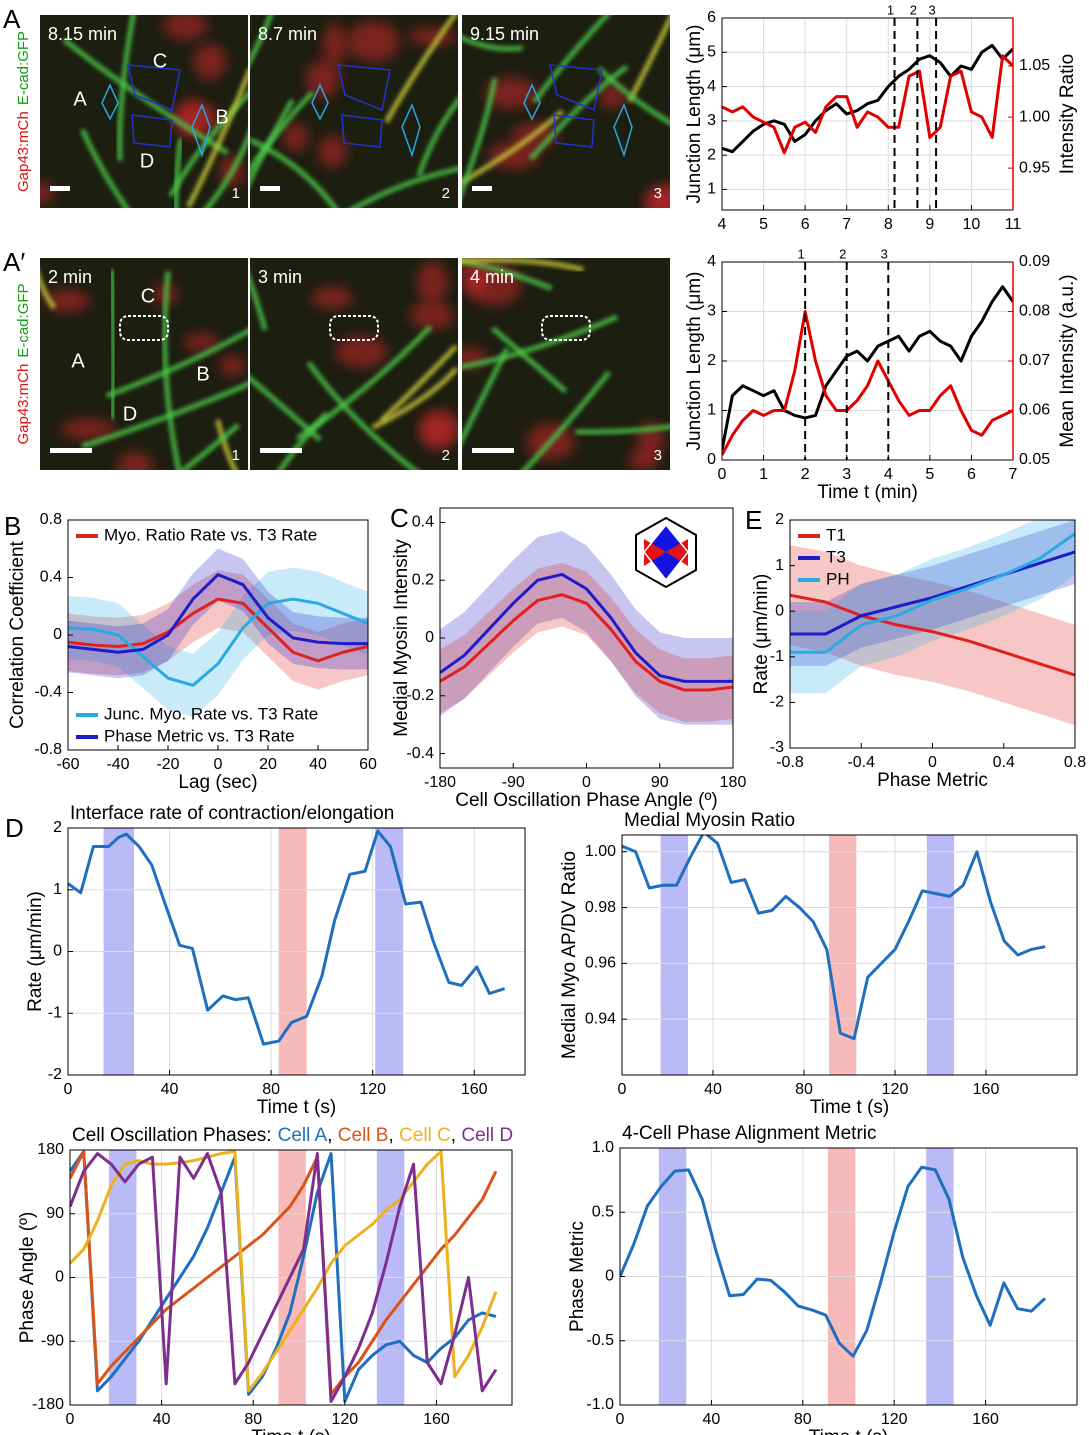  What do you see at coordinates (711, 311) in the screenshot?
I see `y-tick-label: 3` at bounding box center [711, 311].